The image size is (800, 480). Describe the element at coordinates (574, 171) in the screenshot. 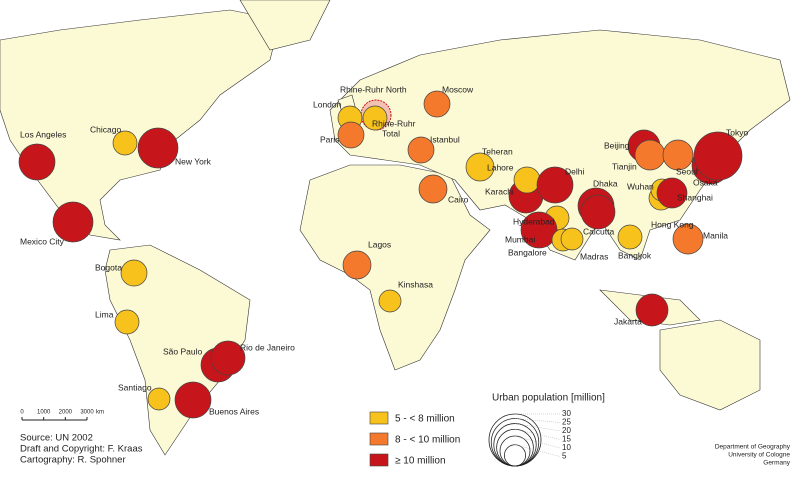

I see `city-label: Delhi` at that location.